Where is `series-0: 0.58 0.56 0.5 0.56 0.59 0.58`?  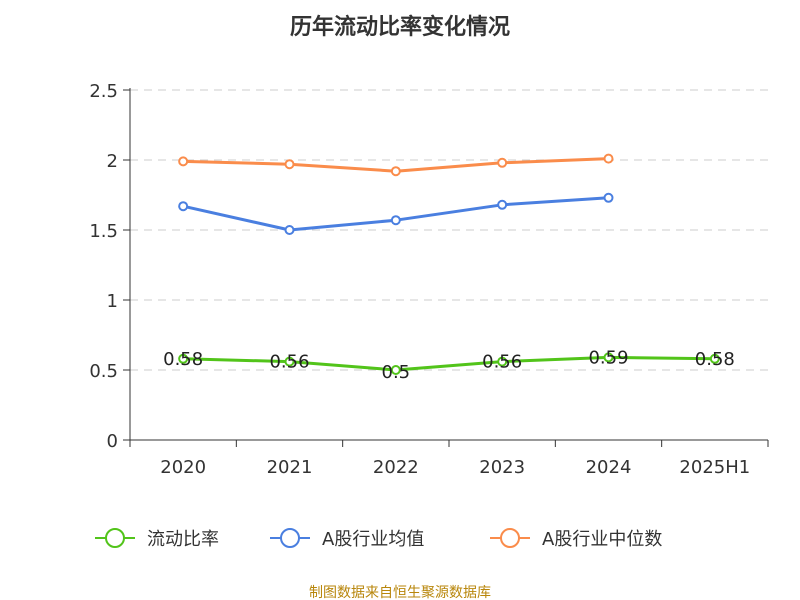
series-0: 0.58 0.56 0.5 0.56 0.59 0.58 is located at coordinates (449, 365).